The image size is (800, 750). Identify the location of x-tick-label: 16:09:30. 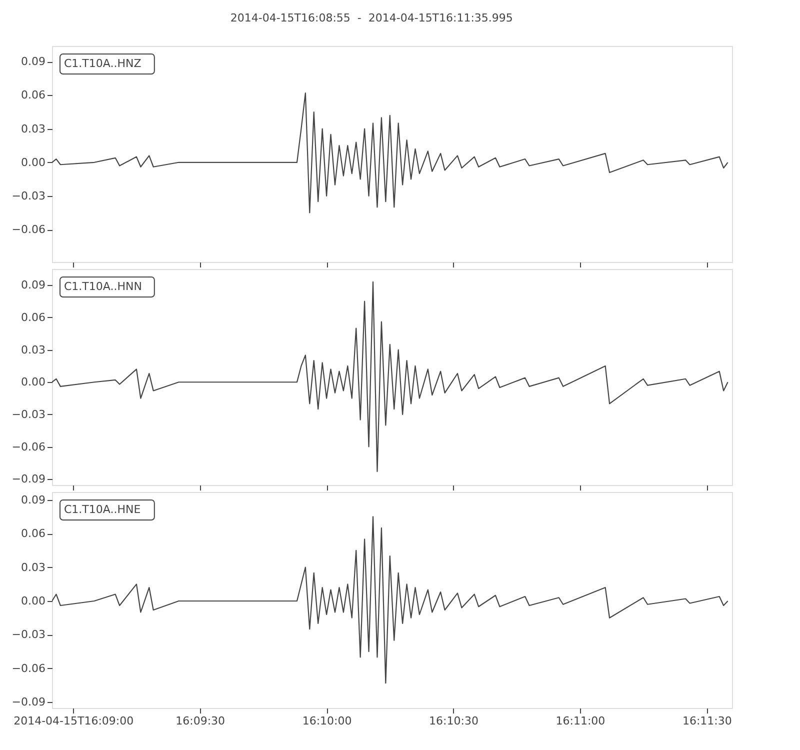
(201, 721).